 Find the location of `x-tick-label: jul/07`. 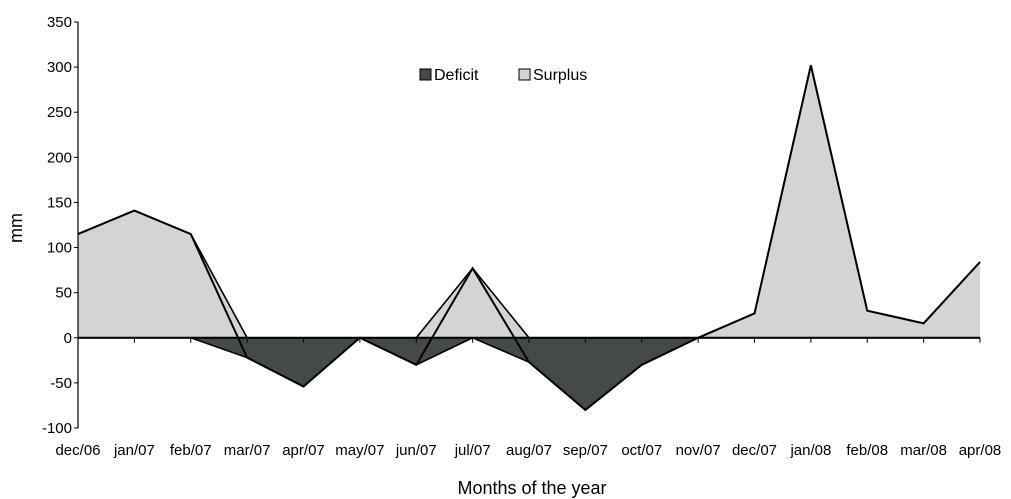

x-tick-label: jul/07 is located at coordinates (472, 450).